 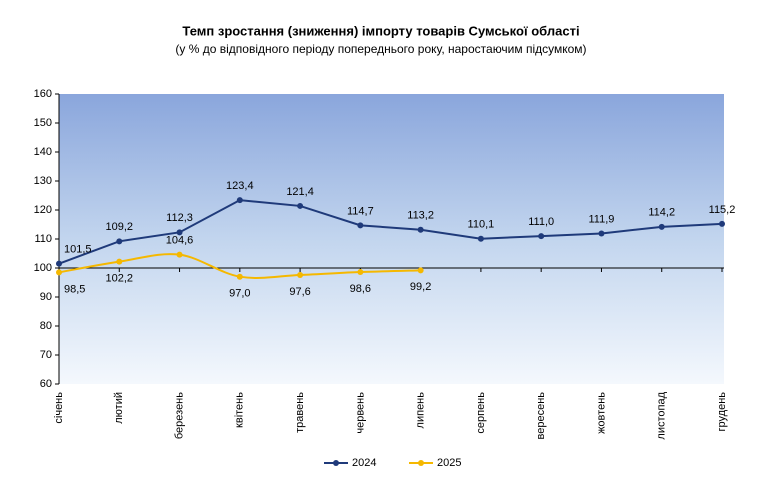 What do you see at coordinates (240, 410) in the screenshot?
I see `x-tick-label: квітень` at bounding box center [240, 410].